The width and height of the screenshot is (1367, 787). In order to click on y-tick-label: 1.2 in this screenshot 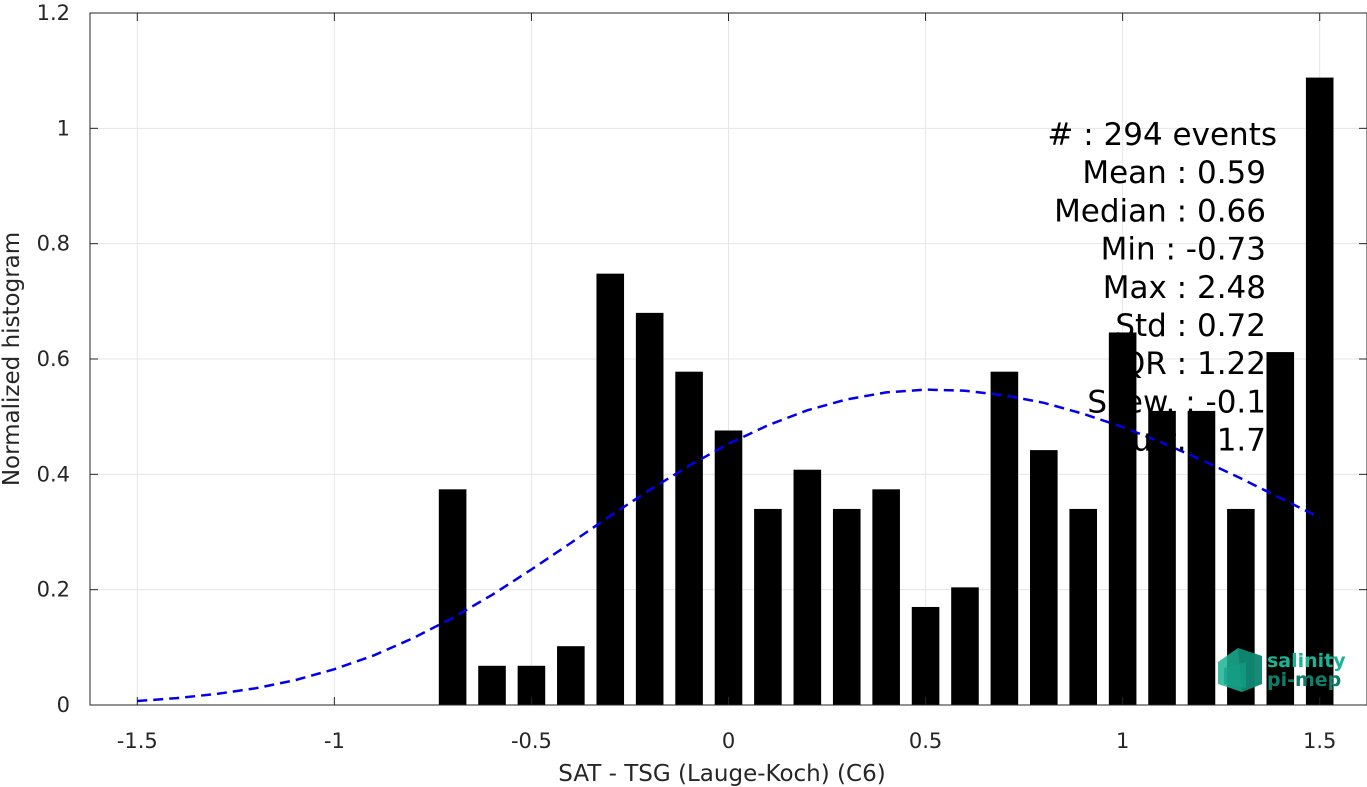, I will do `click(53, 13)`.